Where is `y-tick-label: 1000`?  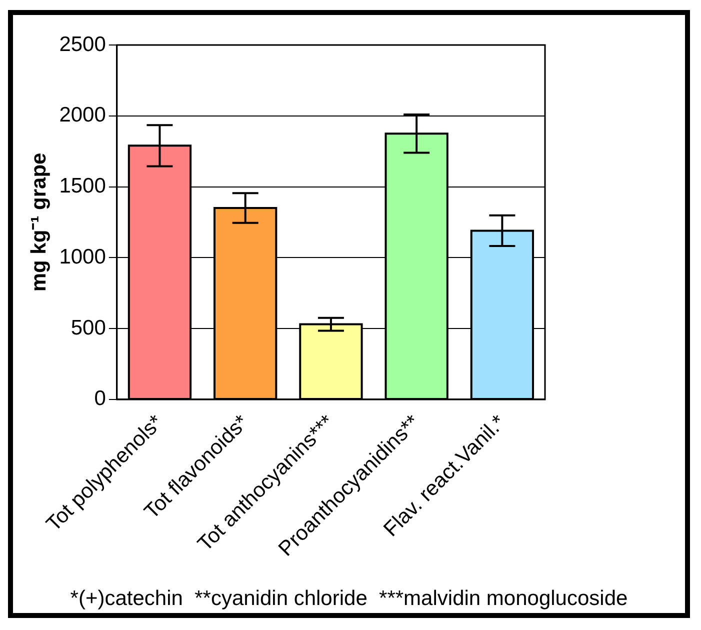 y-tick-label: 1000 is located at coordinates (82, 256).